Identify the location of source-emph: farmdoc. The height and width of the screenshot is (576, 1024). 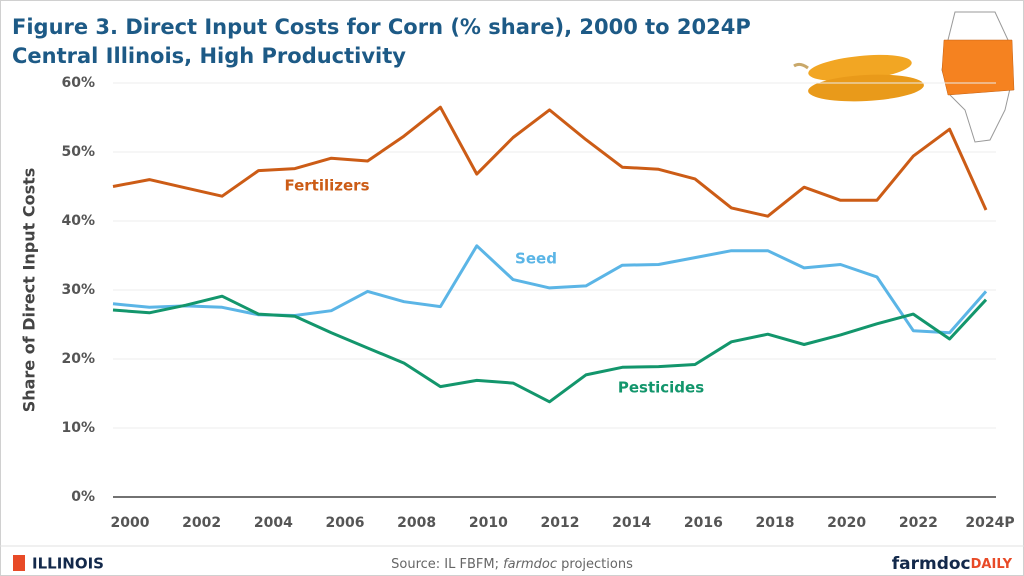
(530, 564).